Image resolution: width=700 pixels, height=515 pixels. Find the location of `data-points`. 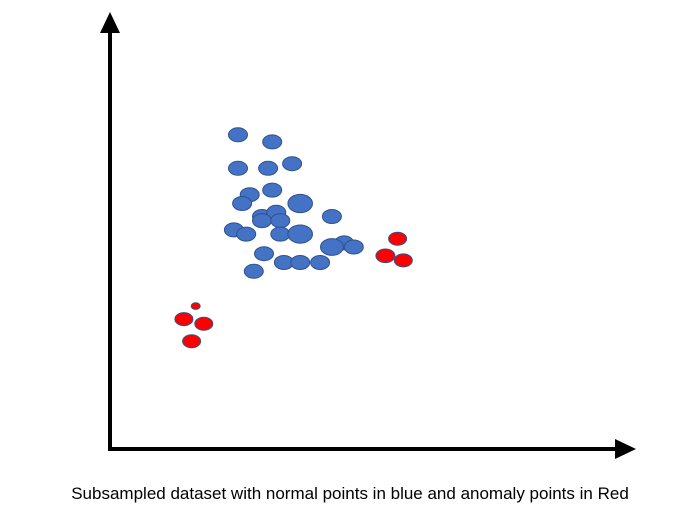

data-points is located at coordinates (293, 238).